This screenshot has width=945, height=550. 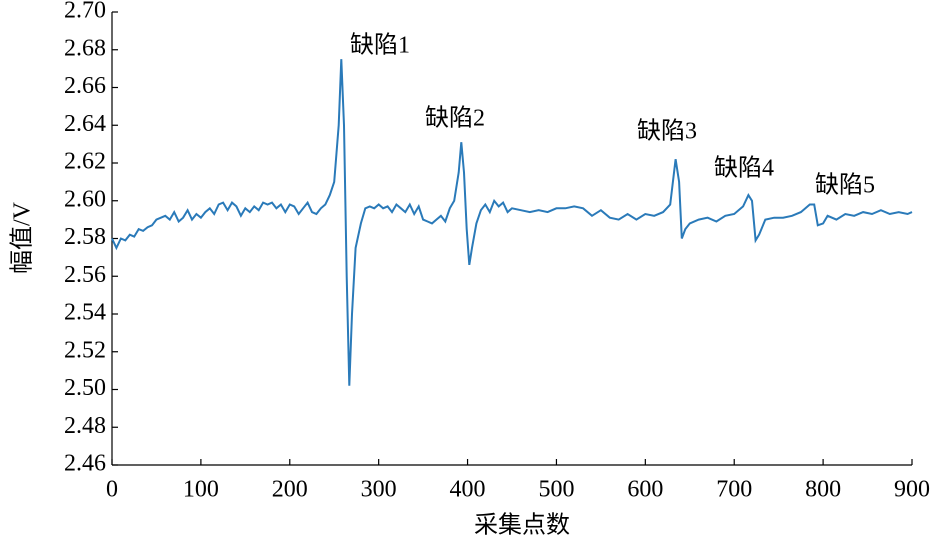 What do you see at coordinates (112, 490) in the screenshot?
I see `x-tick-label: 0` at bounding box center [112, 490].